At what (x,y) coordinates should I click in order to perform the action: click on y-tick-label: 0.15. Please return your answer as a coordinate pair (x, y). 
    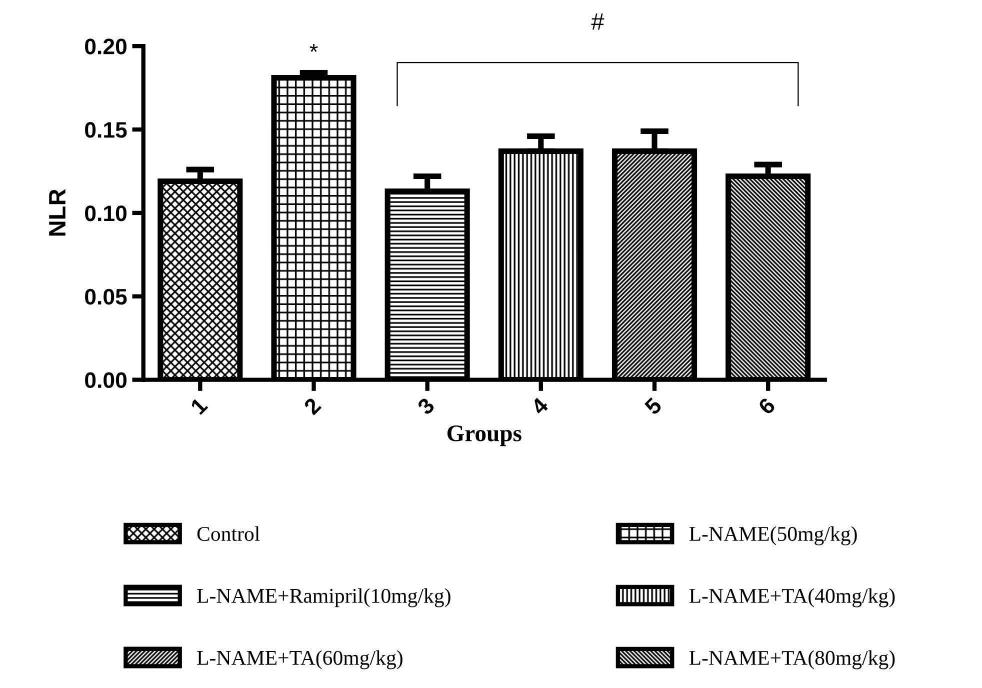
    Looking at the image, I should click on (106, 130).